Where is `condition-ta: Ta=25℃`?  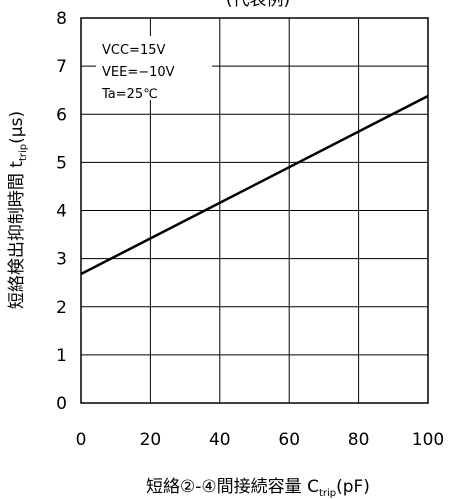 condition-ta: Ta=25℃ is located at coordinates (129, 94).